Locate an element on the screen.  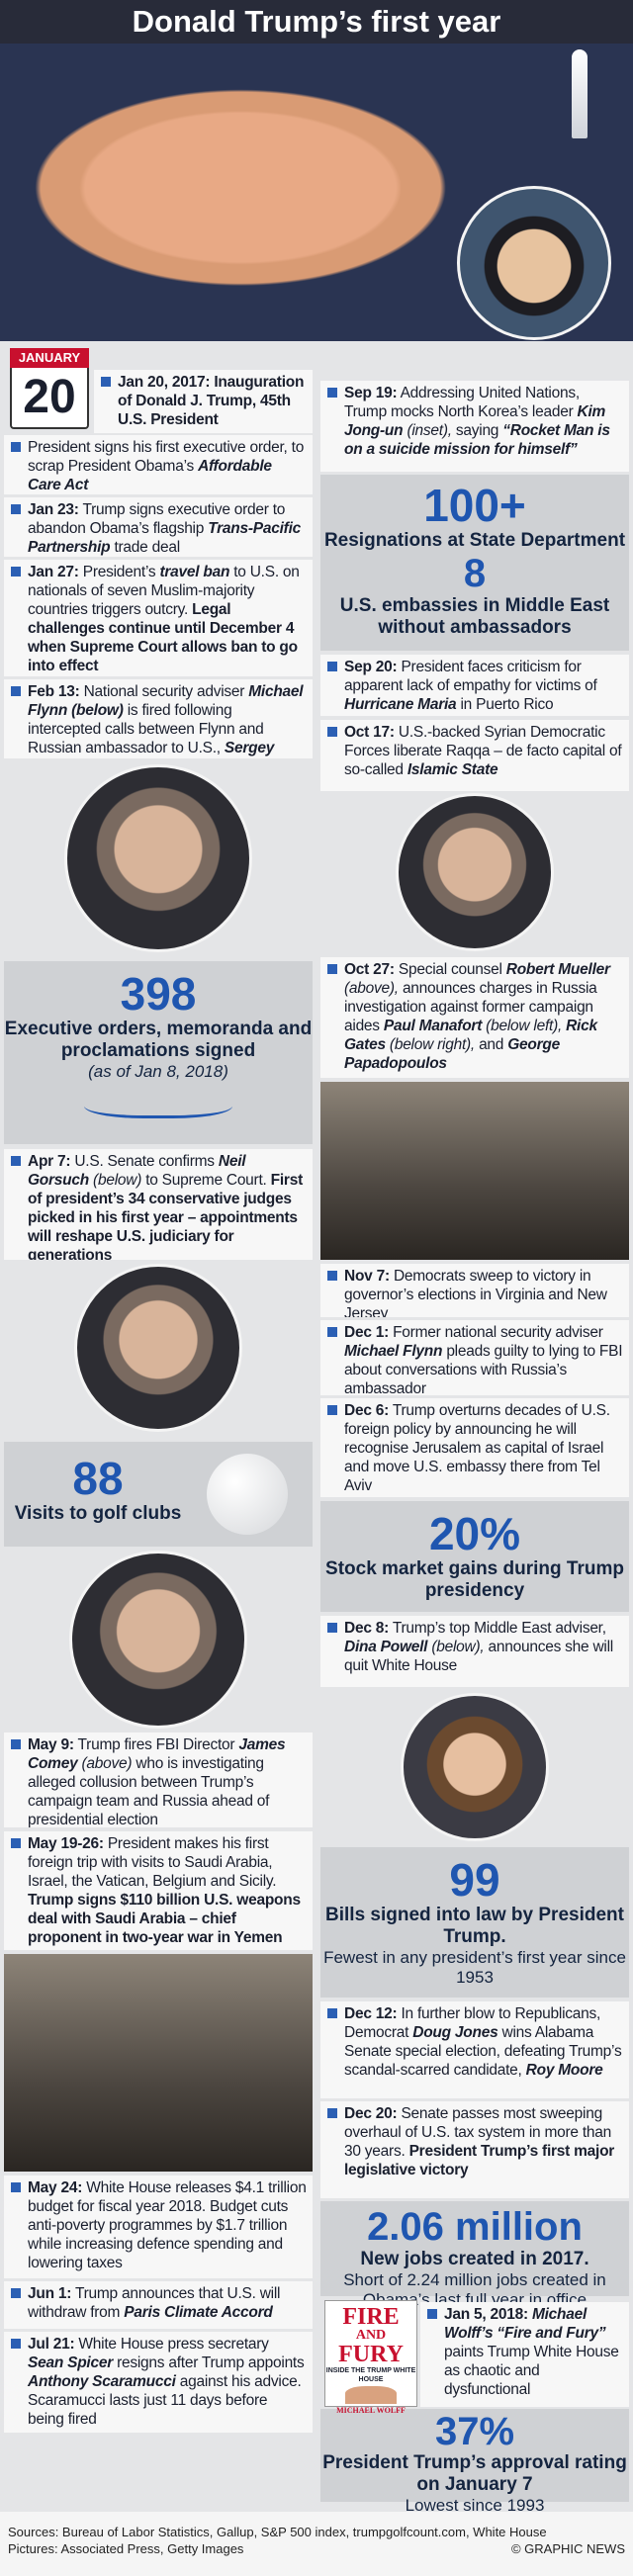
event-text: Sep 19: is located at coordinates (371, 393).